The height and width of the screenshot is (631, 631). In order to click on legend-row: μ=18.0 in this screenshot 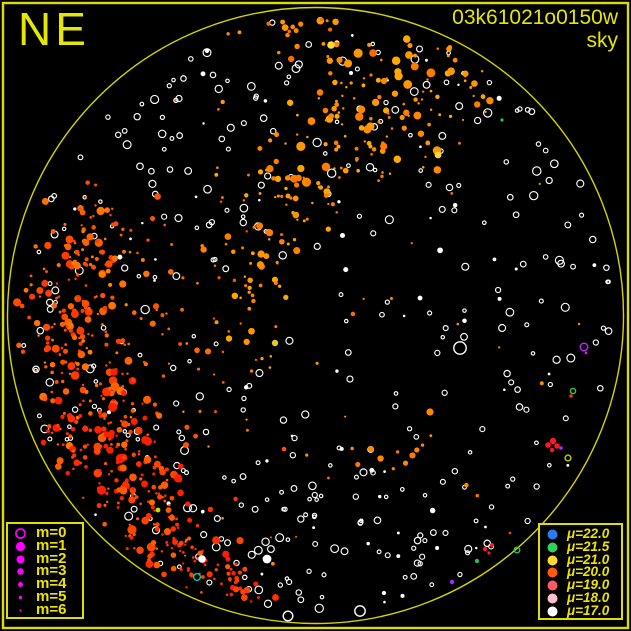, I will do `click(580, 598)`.